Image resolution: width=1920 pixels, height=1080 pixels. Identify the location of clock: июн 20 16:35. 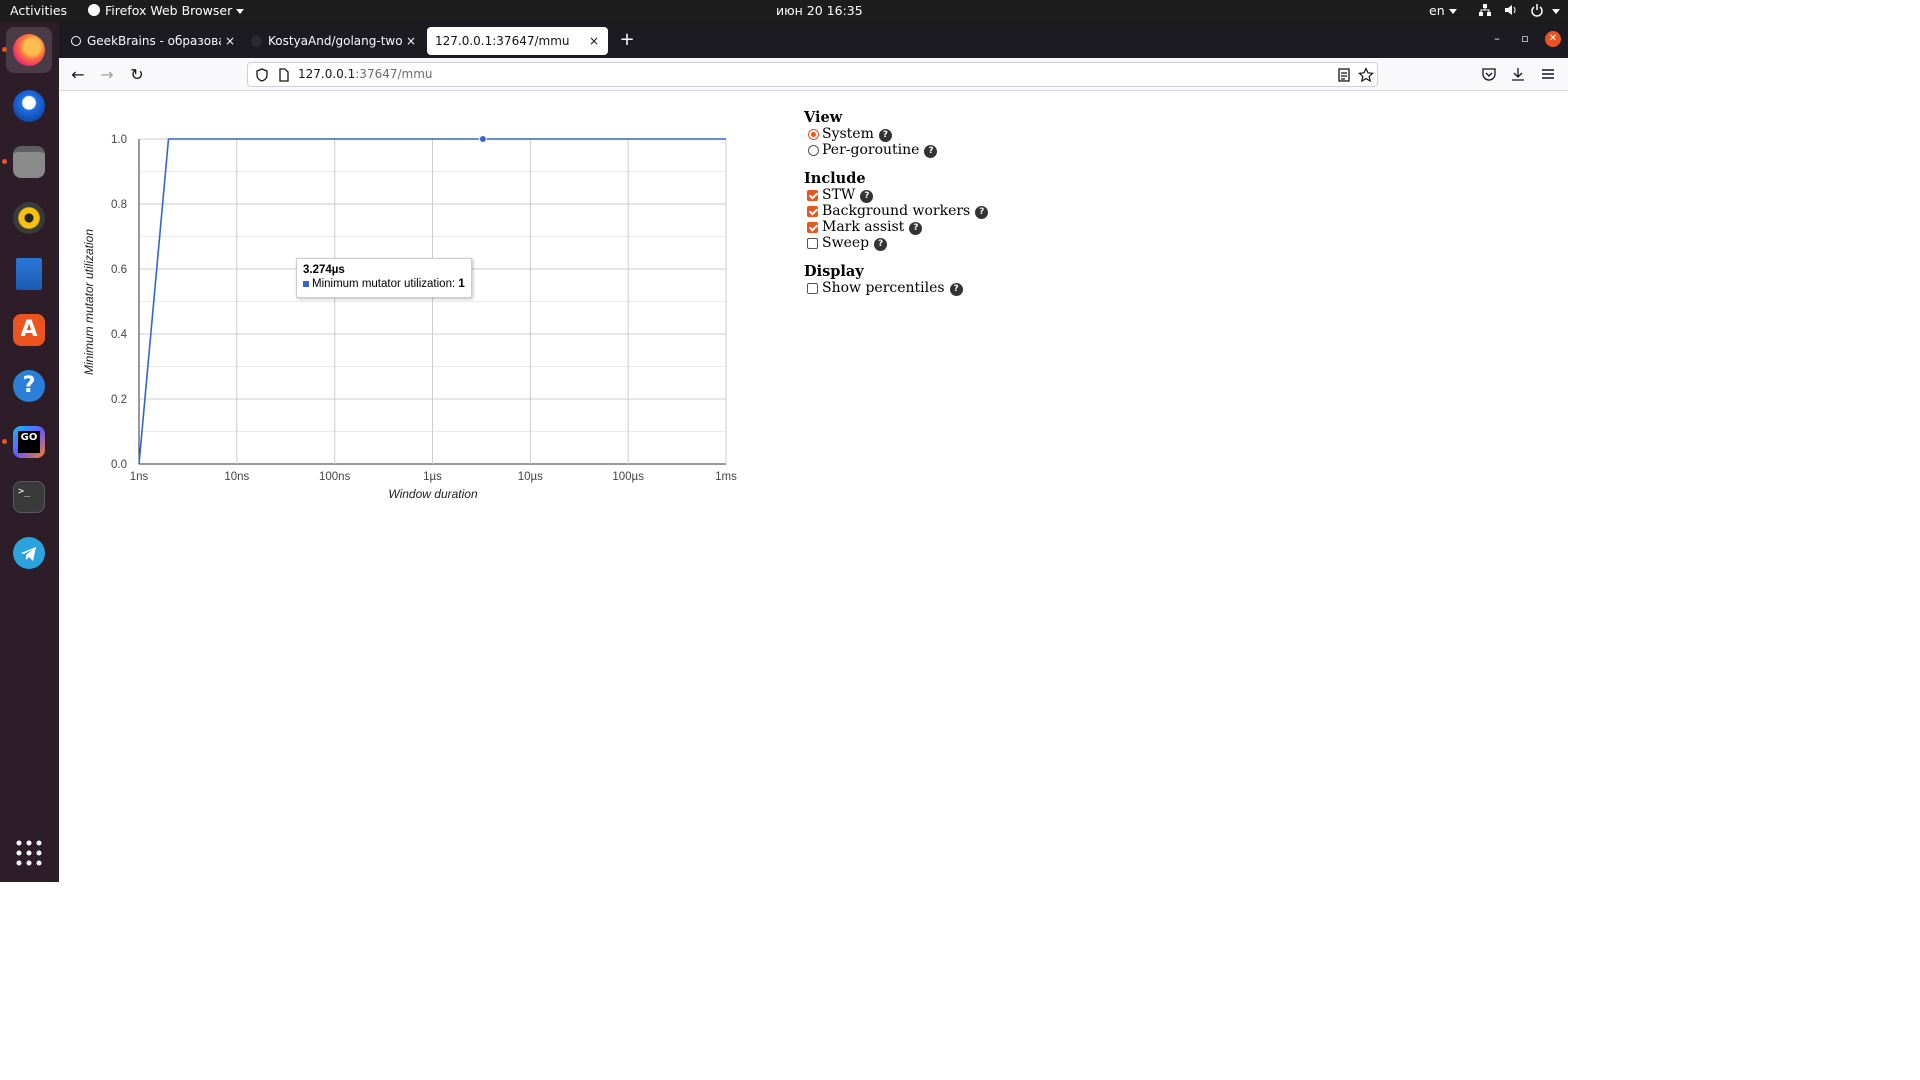
(819, 10).